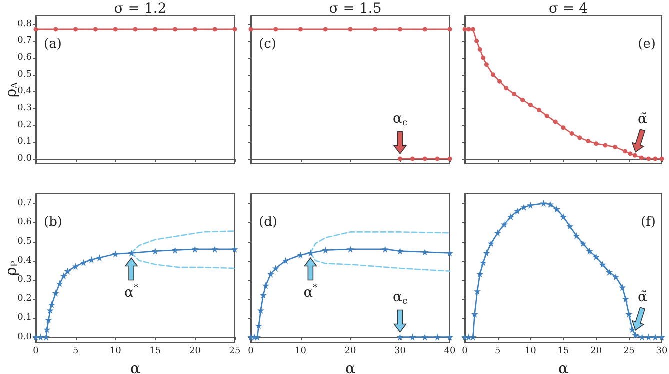  I want to click on y-axis-title: ρP, so click(11, 268).